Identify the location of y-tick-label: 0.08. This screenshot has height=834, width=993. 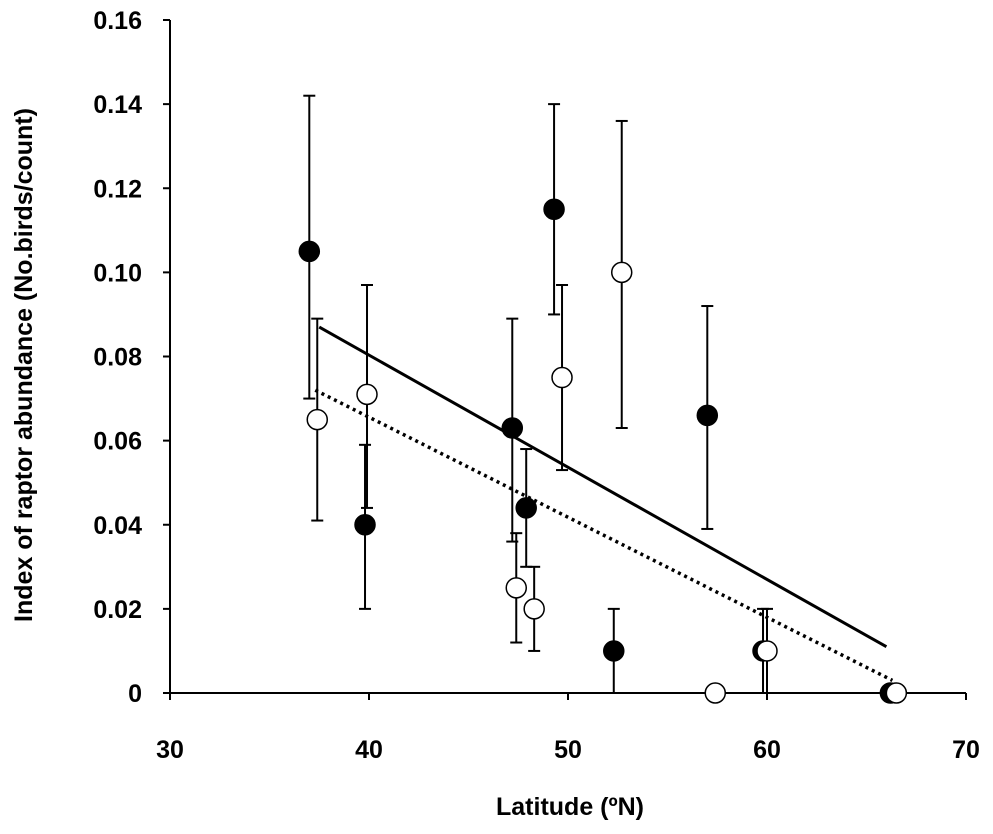
(117, 358).